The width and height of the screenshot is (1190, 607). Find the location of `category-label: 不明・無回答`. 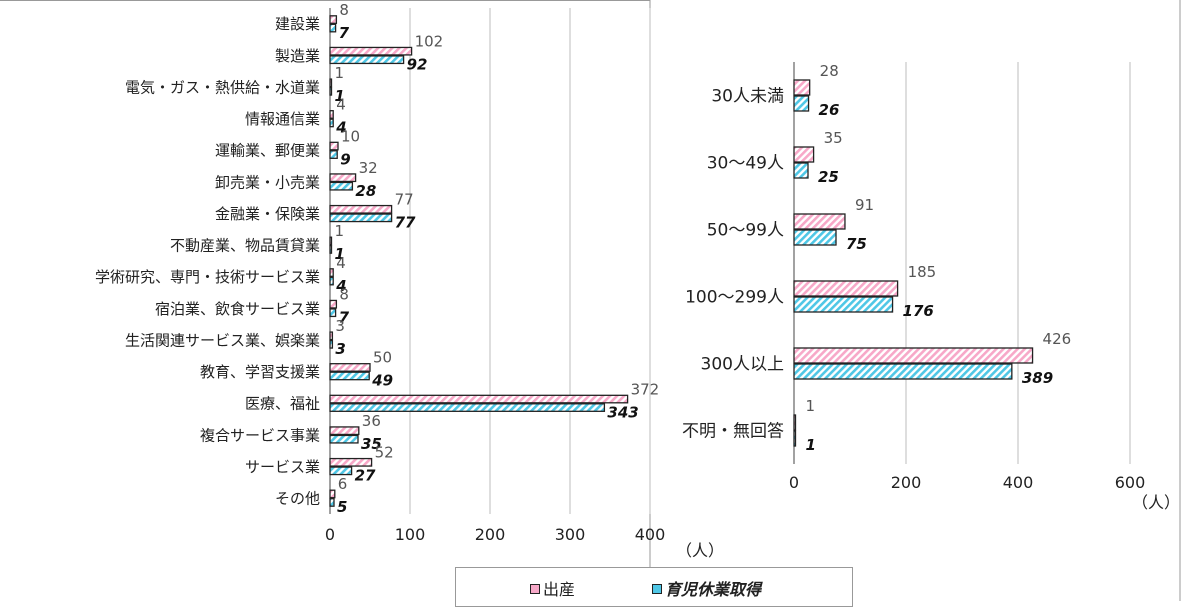

category-label: 不明・無回答 is located at coordinates (733, 432).